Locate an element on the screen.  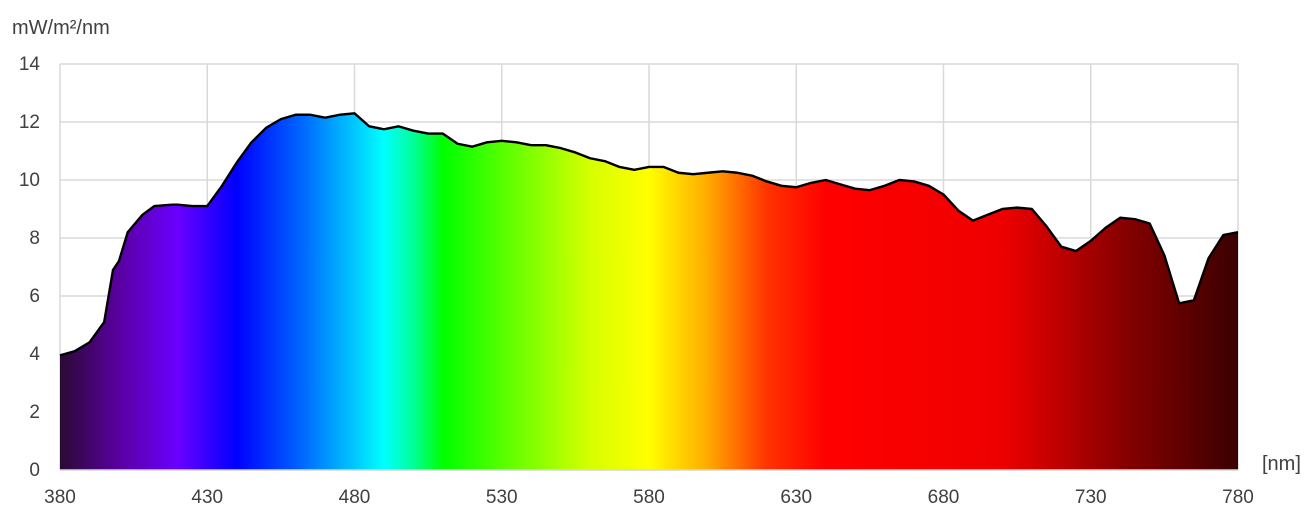
x-tick-label: 580 is located at coordinates (649, 497).